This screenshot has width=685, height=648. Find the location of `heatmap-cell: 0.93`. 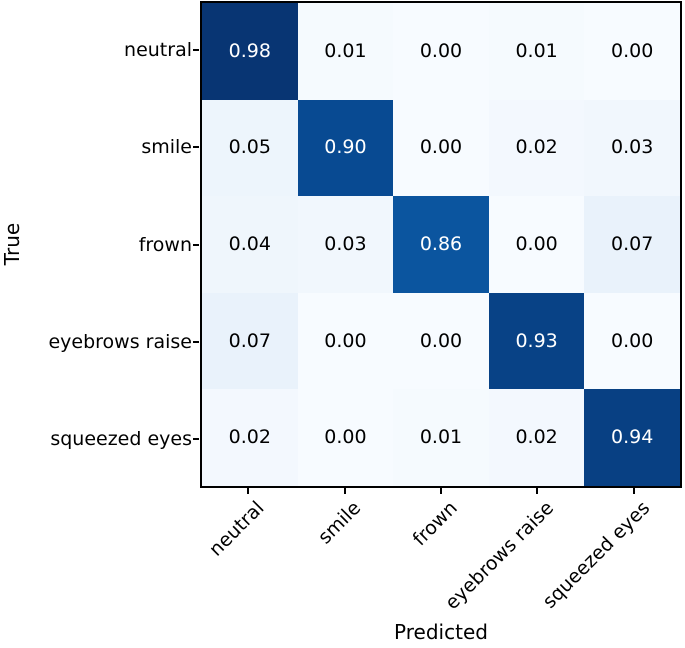

heatmap-cell: 0.93 is located at coordinates (536, 341).